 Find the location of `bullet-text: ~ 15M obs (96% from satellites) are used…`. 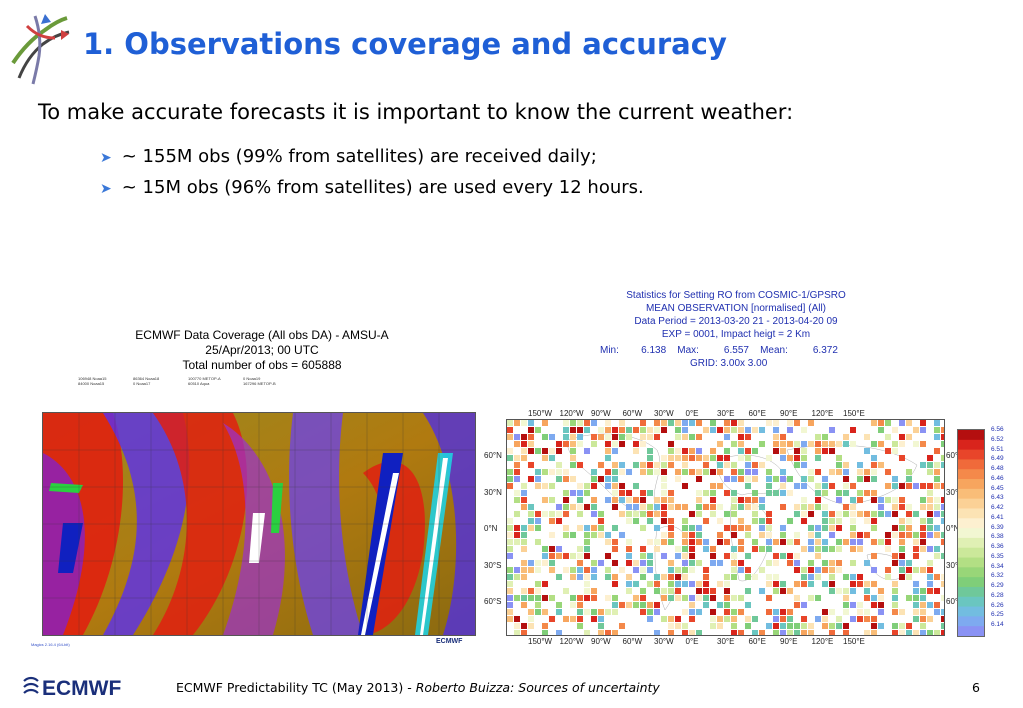

bullet-text: ~ 15M obs (96% from satellites) are used… is located at coordinates (382, 187).